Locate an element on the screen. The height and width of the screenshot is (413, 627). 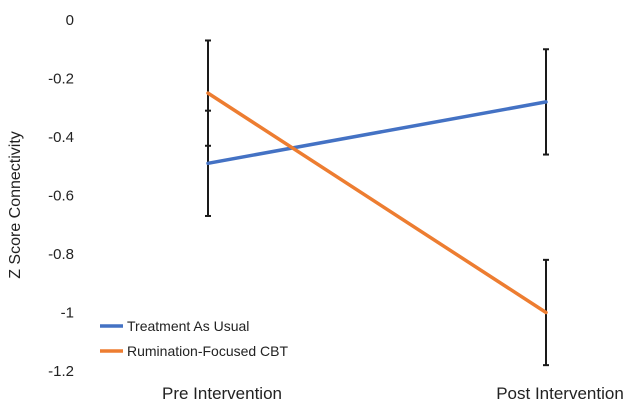
y-tick-label: -0.8 is located at coordinates (61, 254).